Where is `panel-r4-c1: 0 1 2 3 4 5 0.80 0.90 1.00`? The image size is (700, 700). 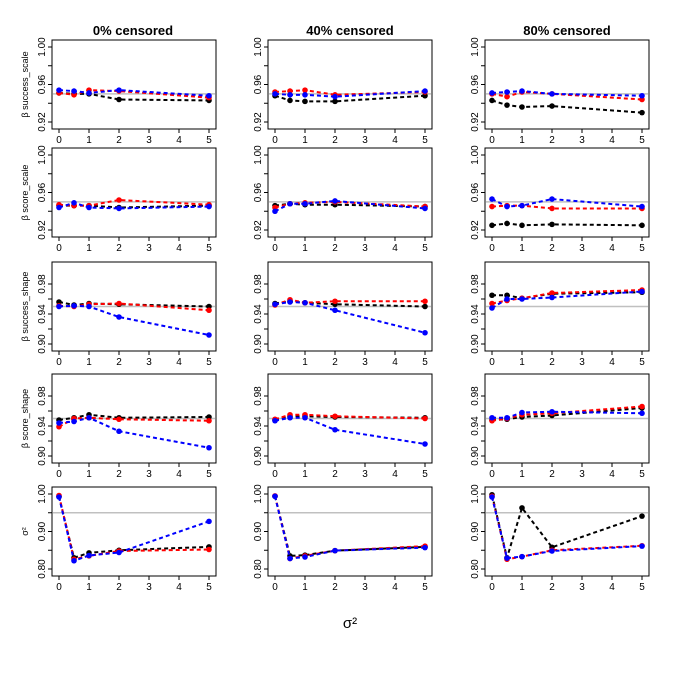
panel-r4-c1: 0 1 2 3 4 5 0.80 0.90 1.00 is located at coordinates (343, 538).